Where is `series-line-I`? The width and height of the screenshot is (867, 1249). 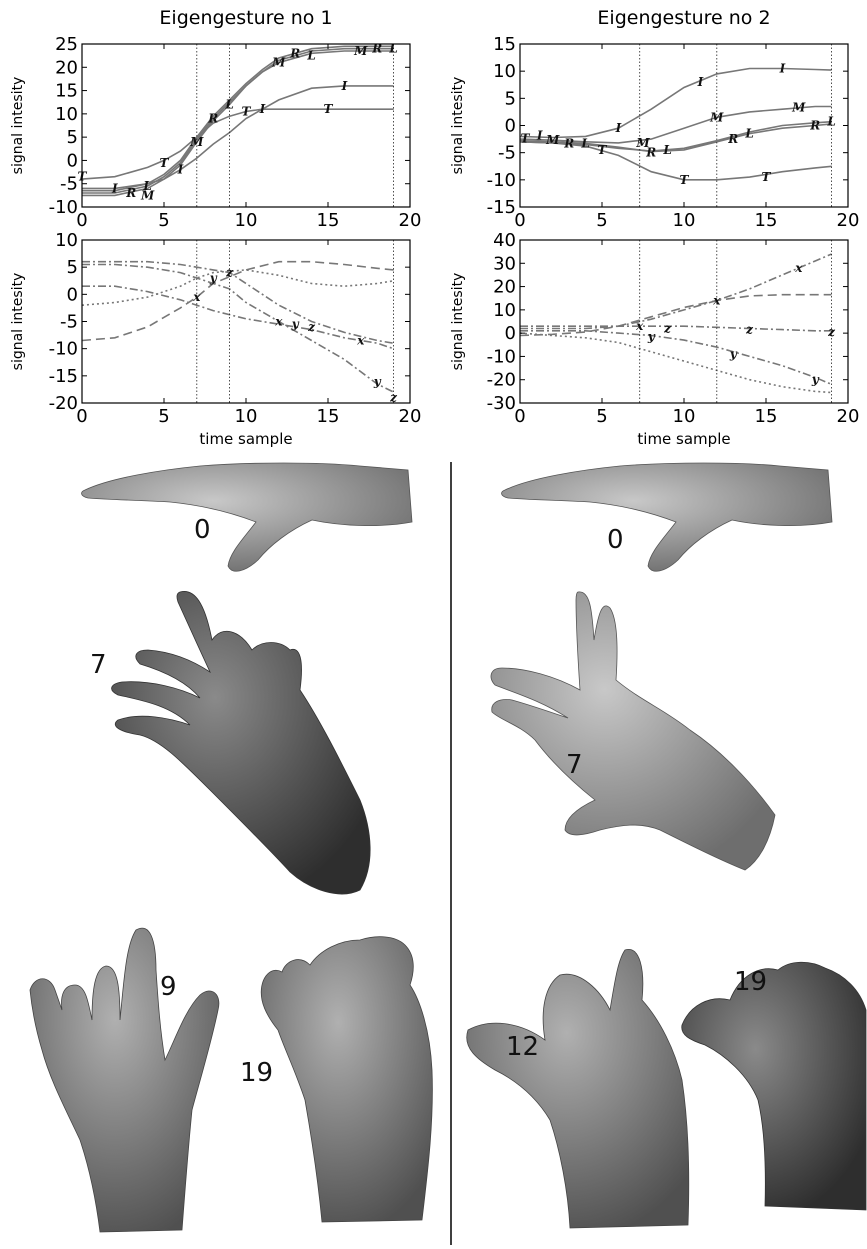 series-line-I is located at coordinates (675, 103).